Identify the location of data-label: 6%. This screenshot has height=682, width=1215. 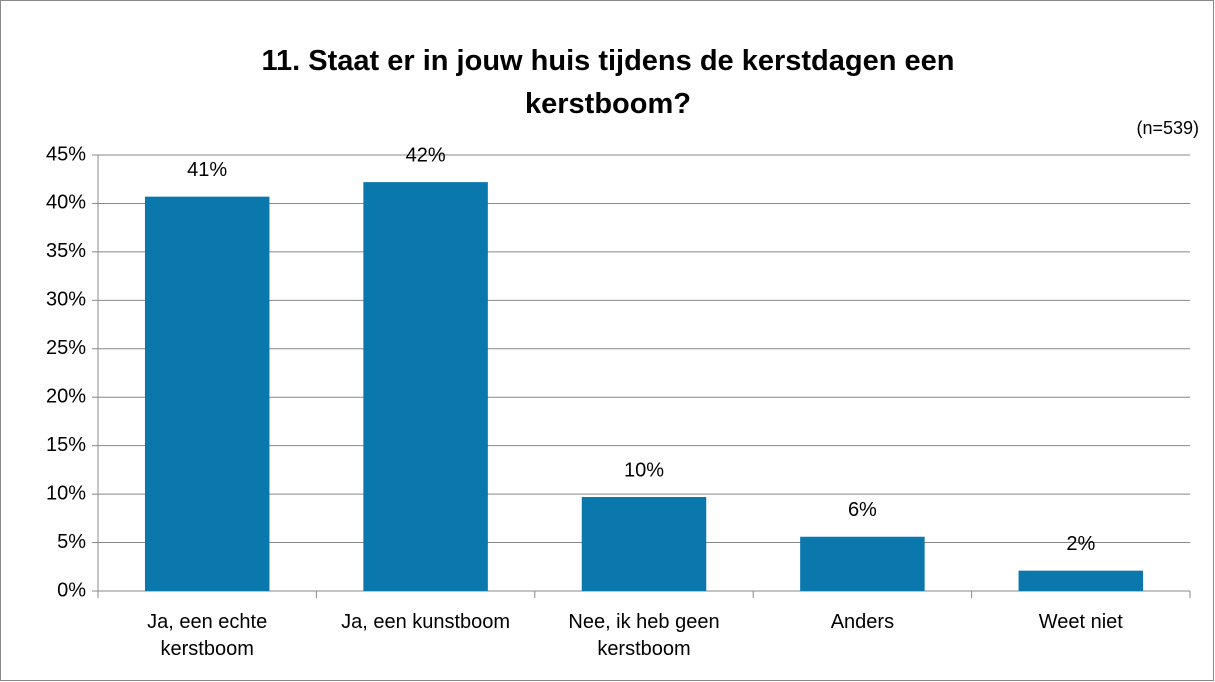
(862, 510).